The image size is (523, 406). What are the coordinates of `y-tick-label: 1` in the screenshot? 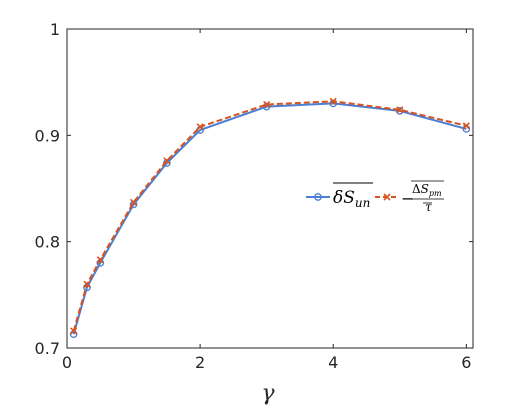 It's located at (55, 29).